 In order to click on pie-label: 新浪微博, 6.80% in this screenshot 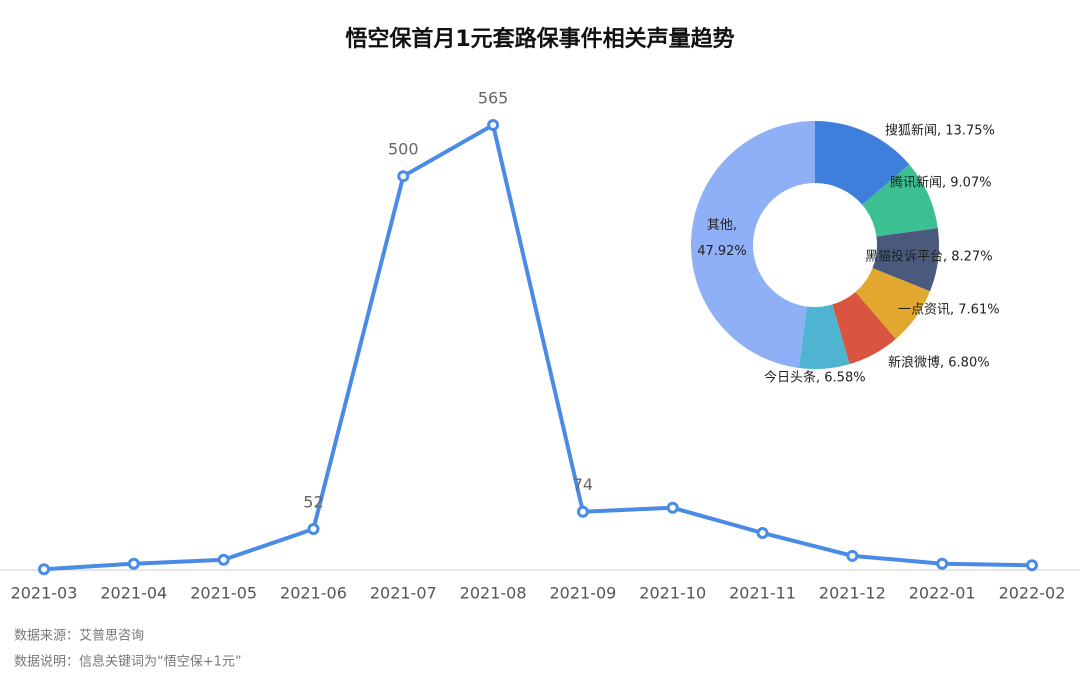, I will do `click(939, 363)`.